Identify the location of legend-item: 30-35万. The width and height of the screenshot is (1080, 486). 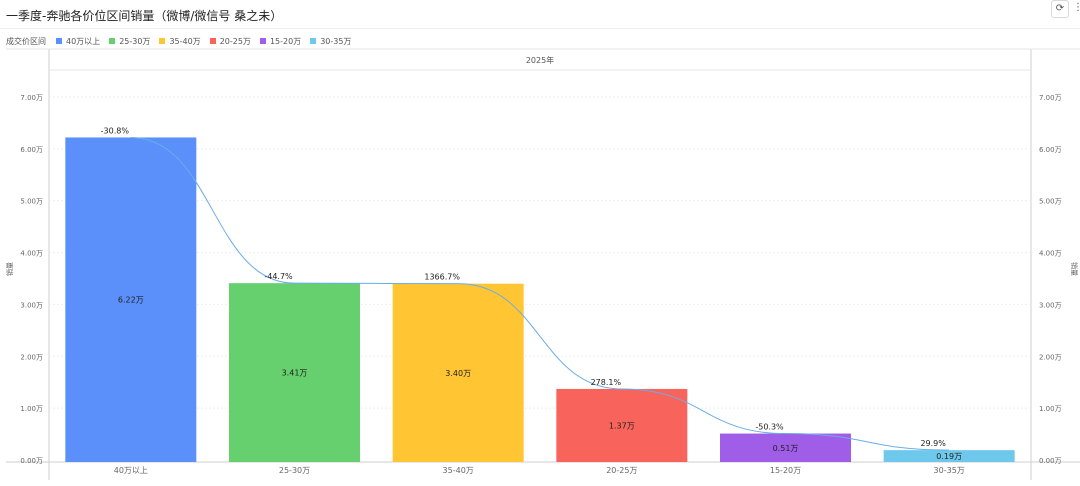
(330, 41).